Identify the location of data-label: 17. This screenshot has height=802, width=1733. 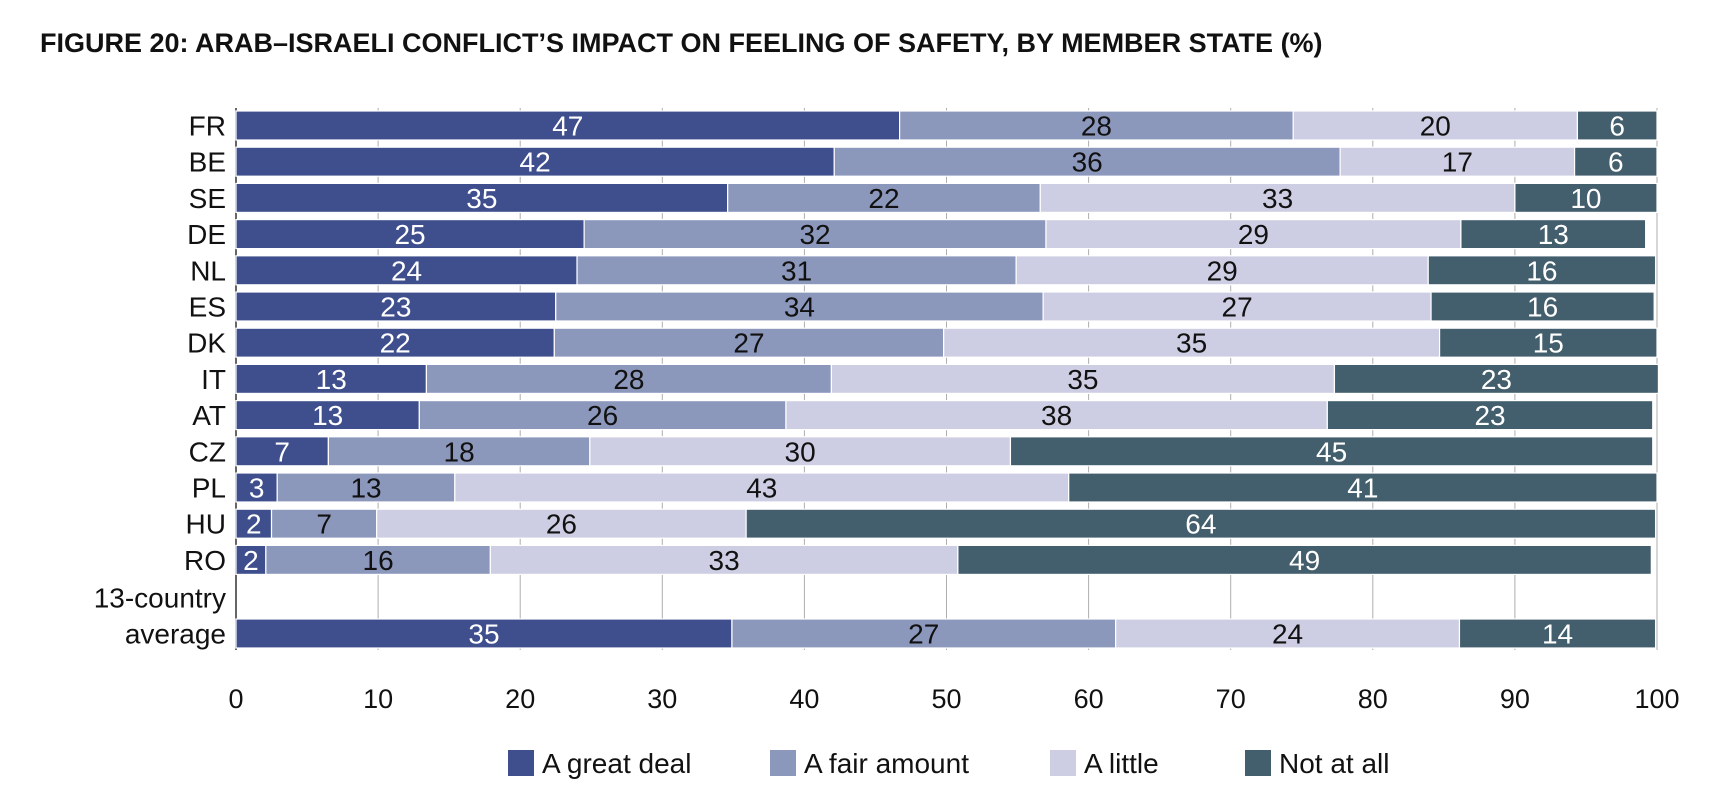
(1457, 162).